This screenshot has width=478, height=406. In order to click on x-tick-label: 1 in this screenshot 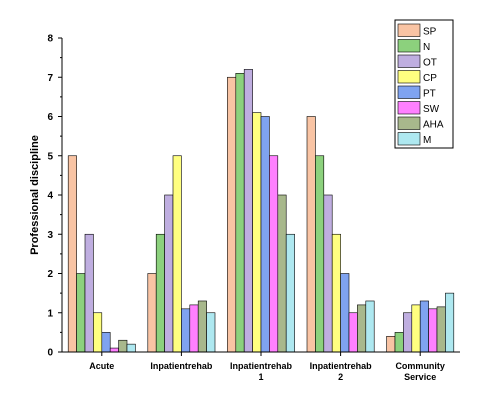, I will do `click(260, 377)`.